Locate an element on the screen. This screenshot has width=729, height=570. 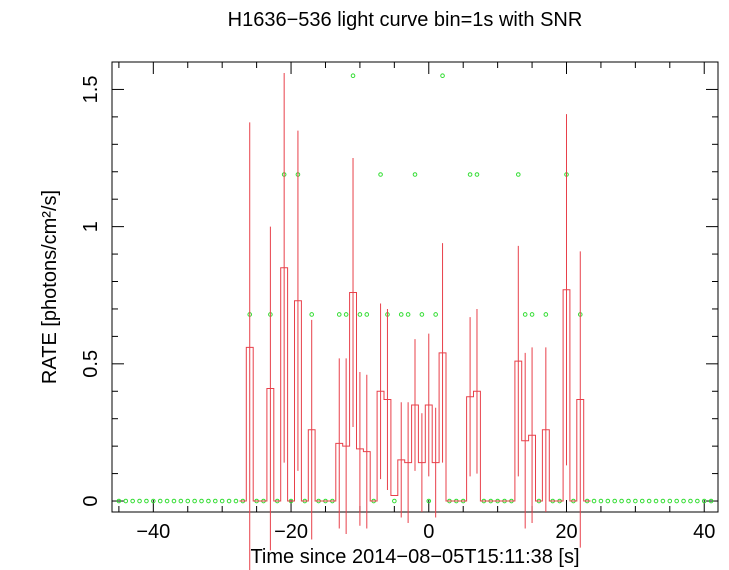
x-tick-labels: −40 −20 0 20 40 is located at coordinates (425, 532).